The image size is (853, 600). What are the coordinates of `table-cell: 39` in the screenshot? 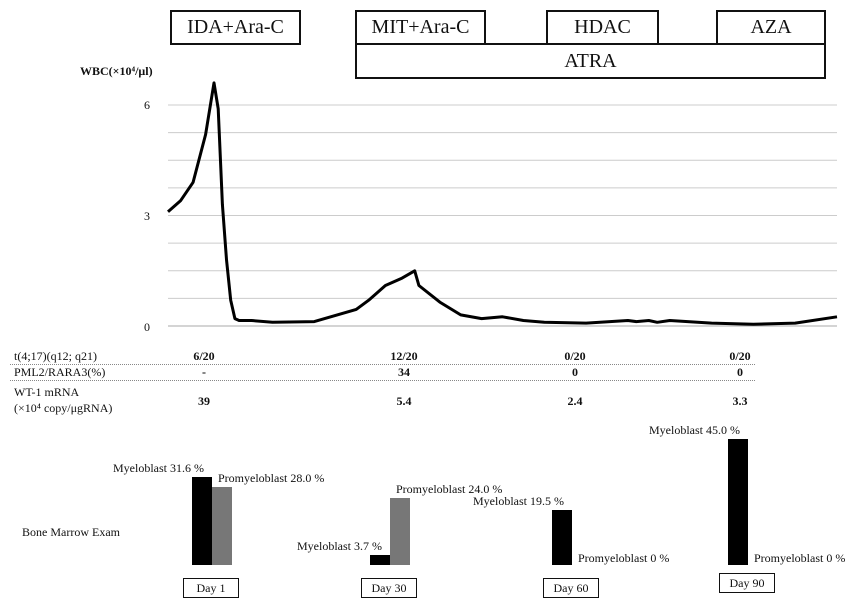 It's located at (204, 401).